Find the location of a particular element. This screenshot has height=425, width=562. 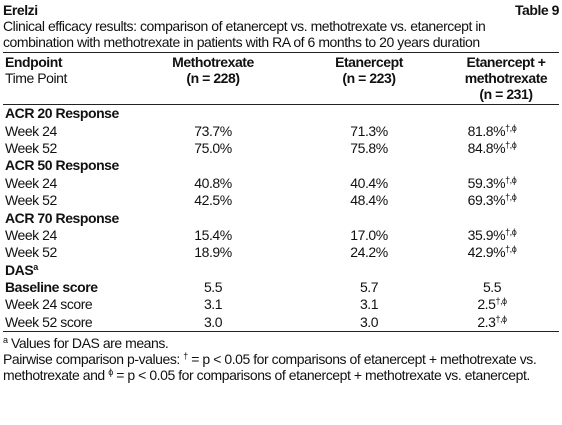

data-row: Week 52 18.9% 24.2% 42.9%†,ϕ is located at coordinates (281, 252).